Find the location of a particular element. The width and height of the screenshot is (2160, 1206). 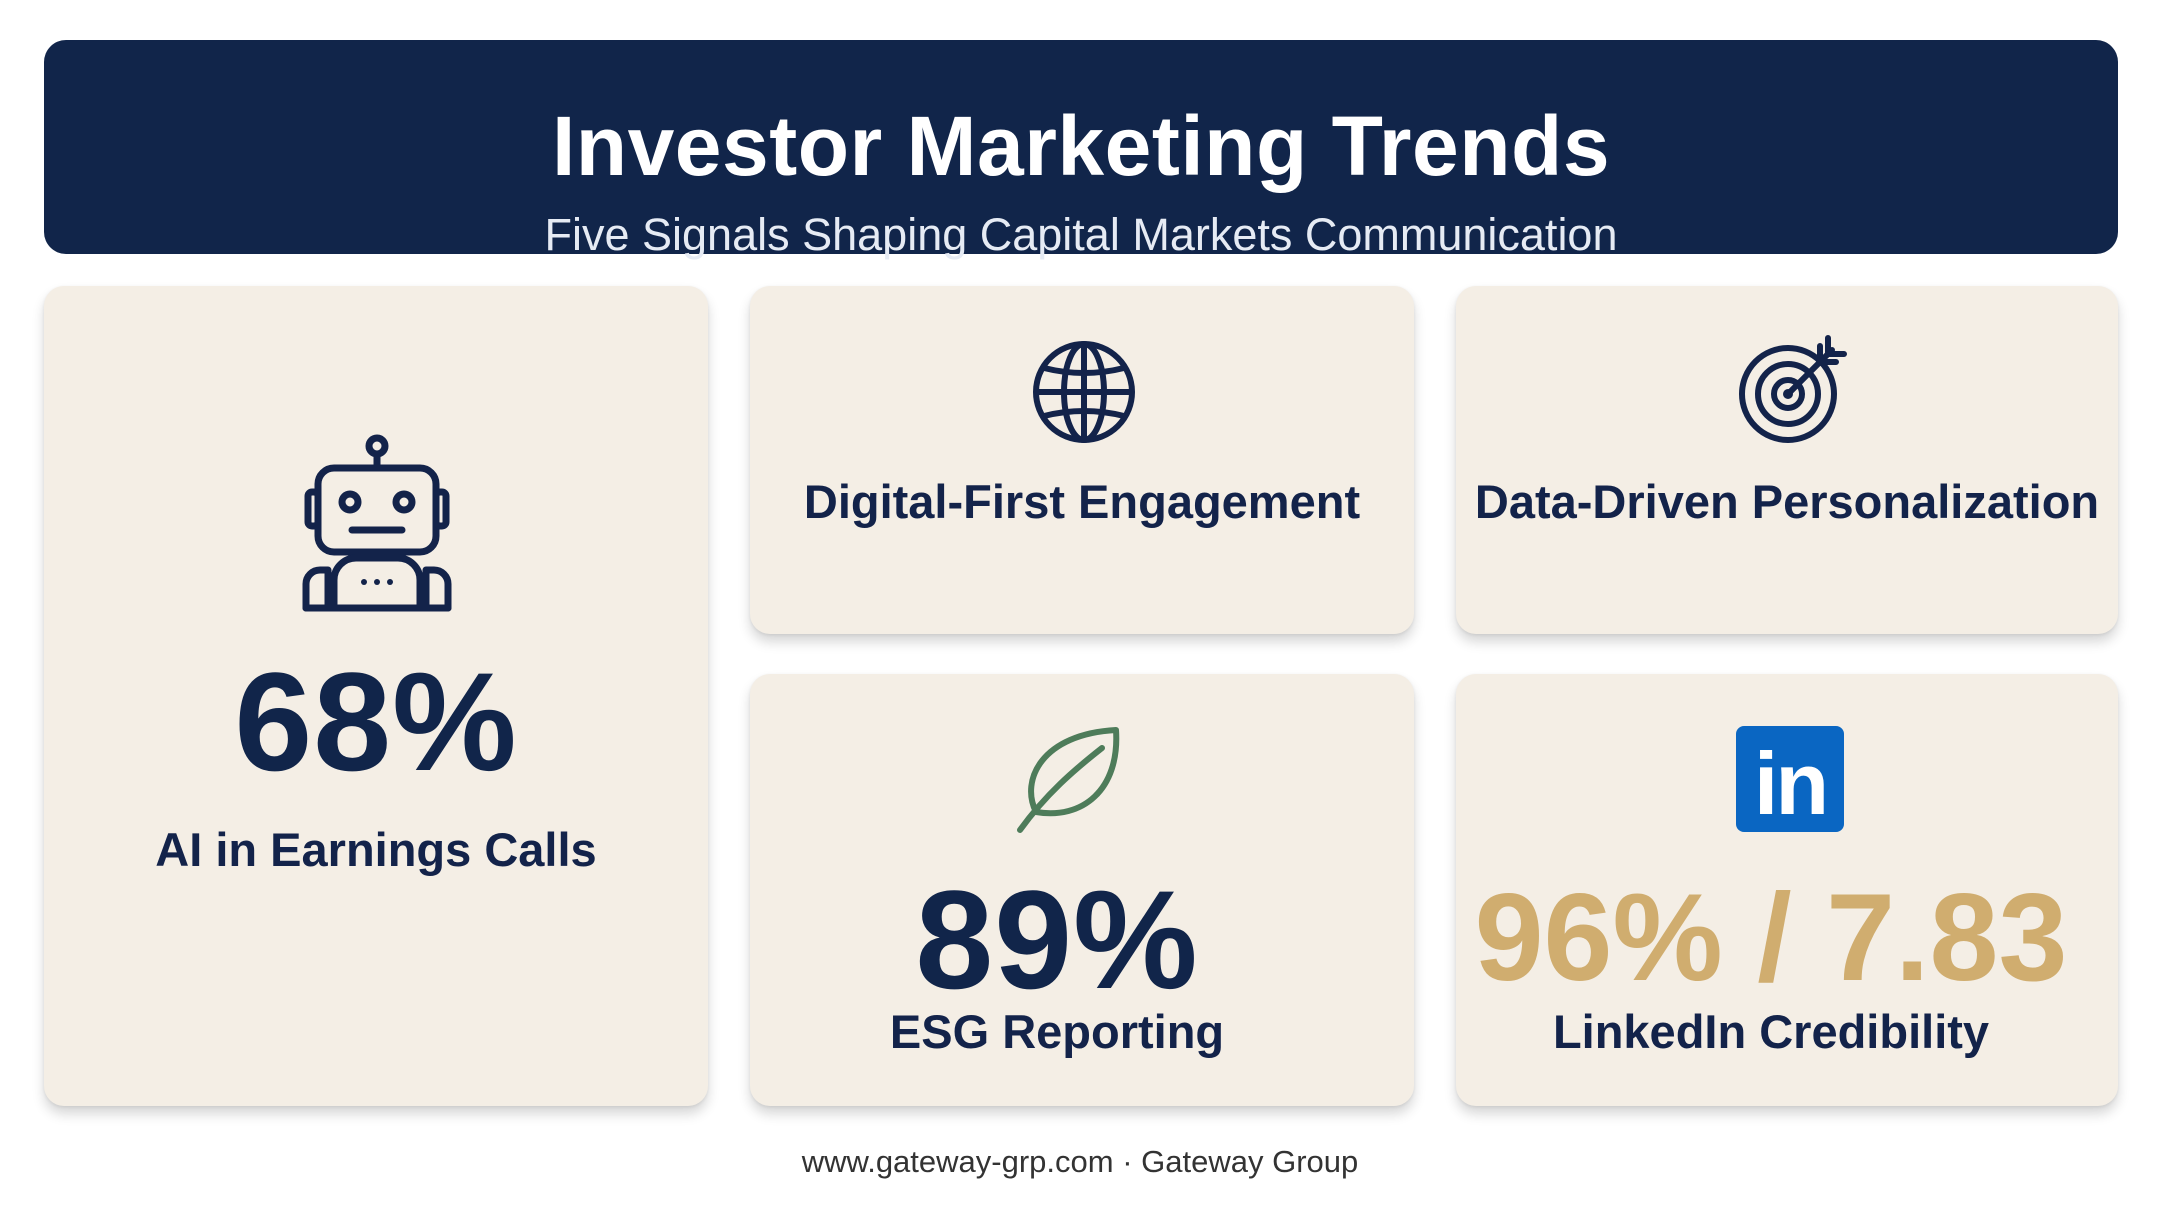

card-linkedin-credibility: in 96% / 7.83 LinkedIn Credibility is located at coordinates (1787, 890).